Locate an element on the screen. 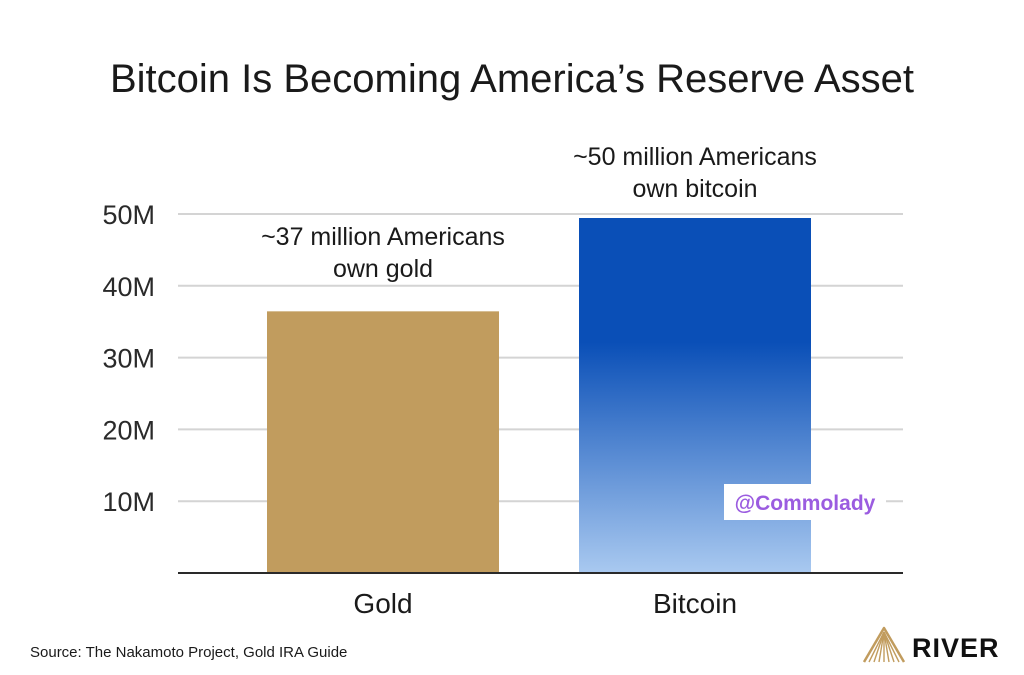 This screenshot has width=1024, height=675. watermark-background is located at coordinates (805, 502).